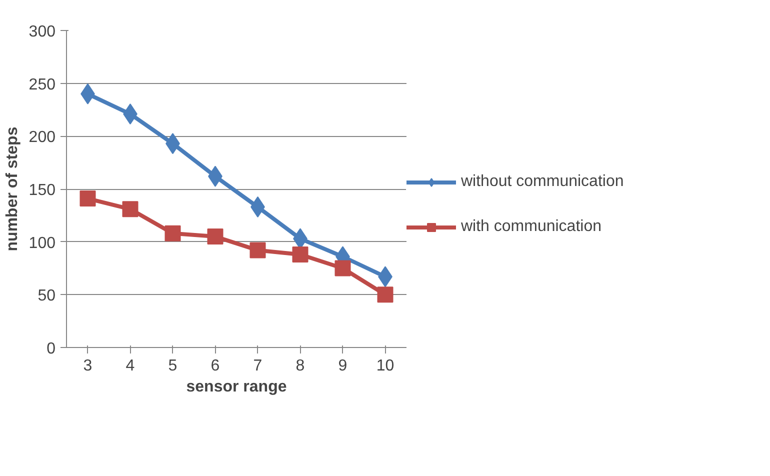  I want to click on x-axis-title: sensor range, so click(236, 387).